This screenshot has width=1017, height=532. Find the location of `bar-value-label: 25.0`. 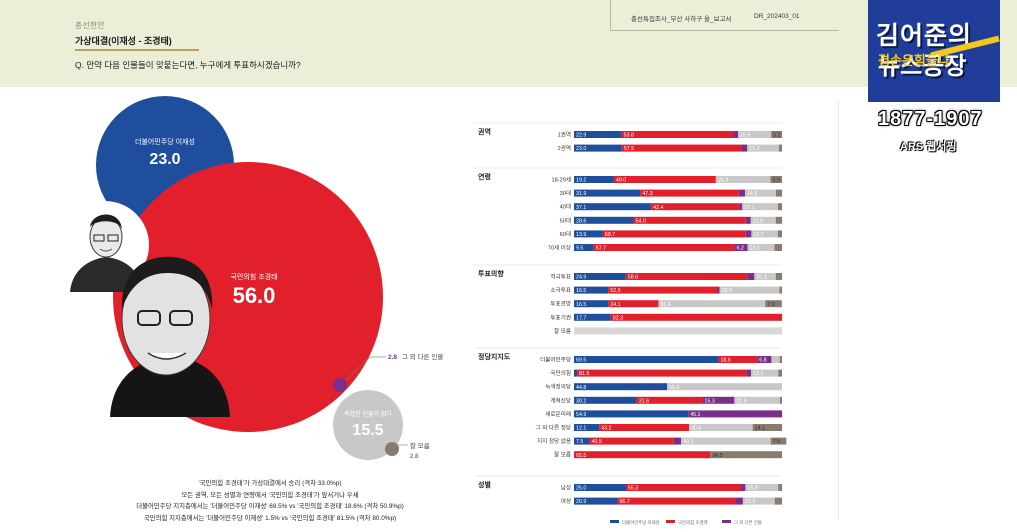

bar-value-label: 25.0 is located at coordinates (581, 489).